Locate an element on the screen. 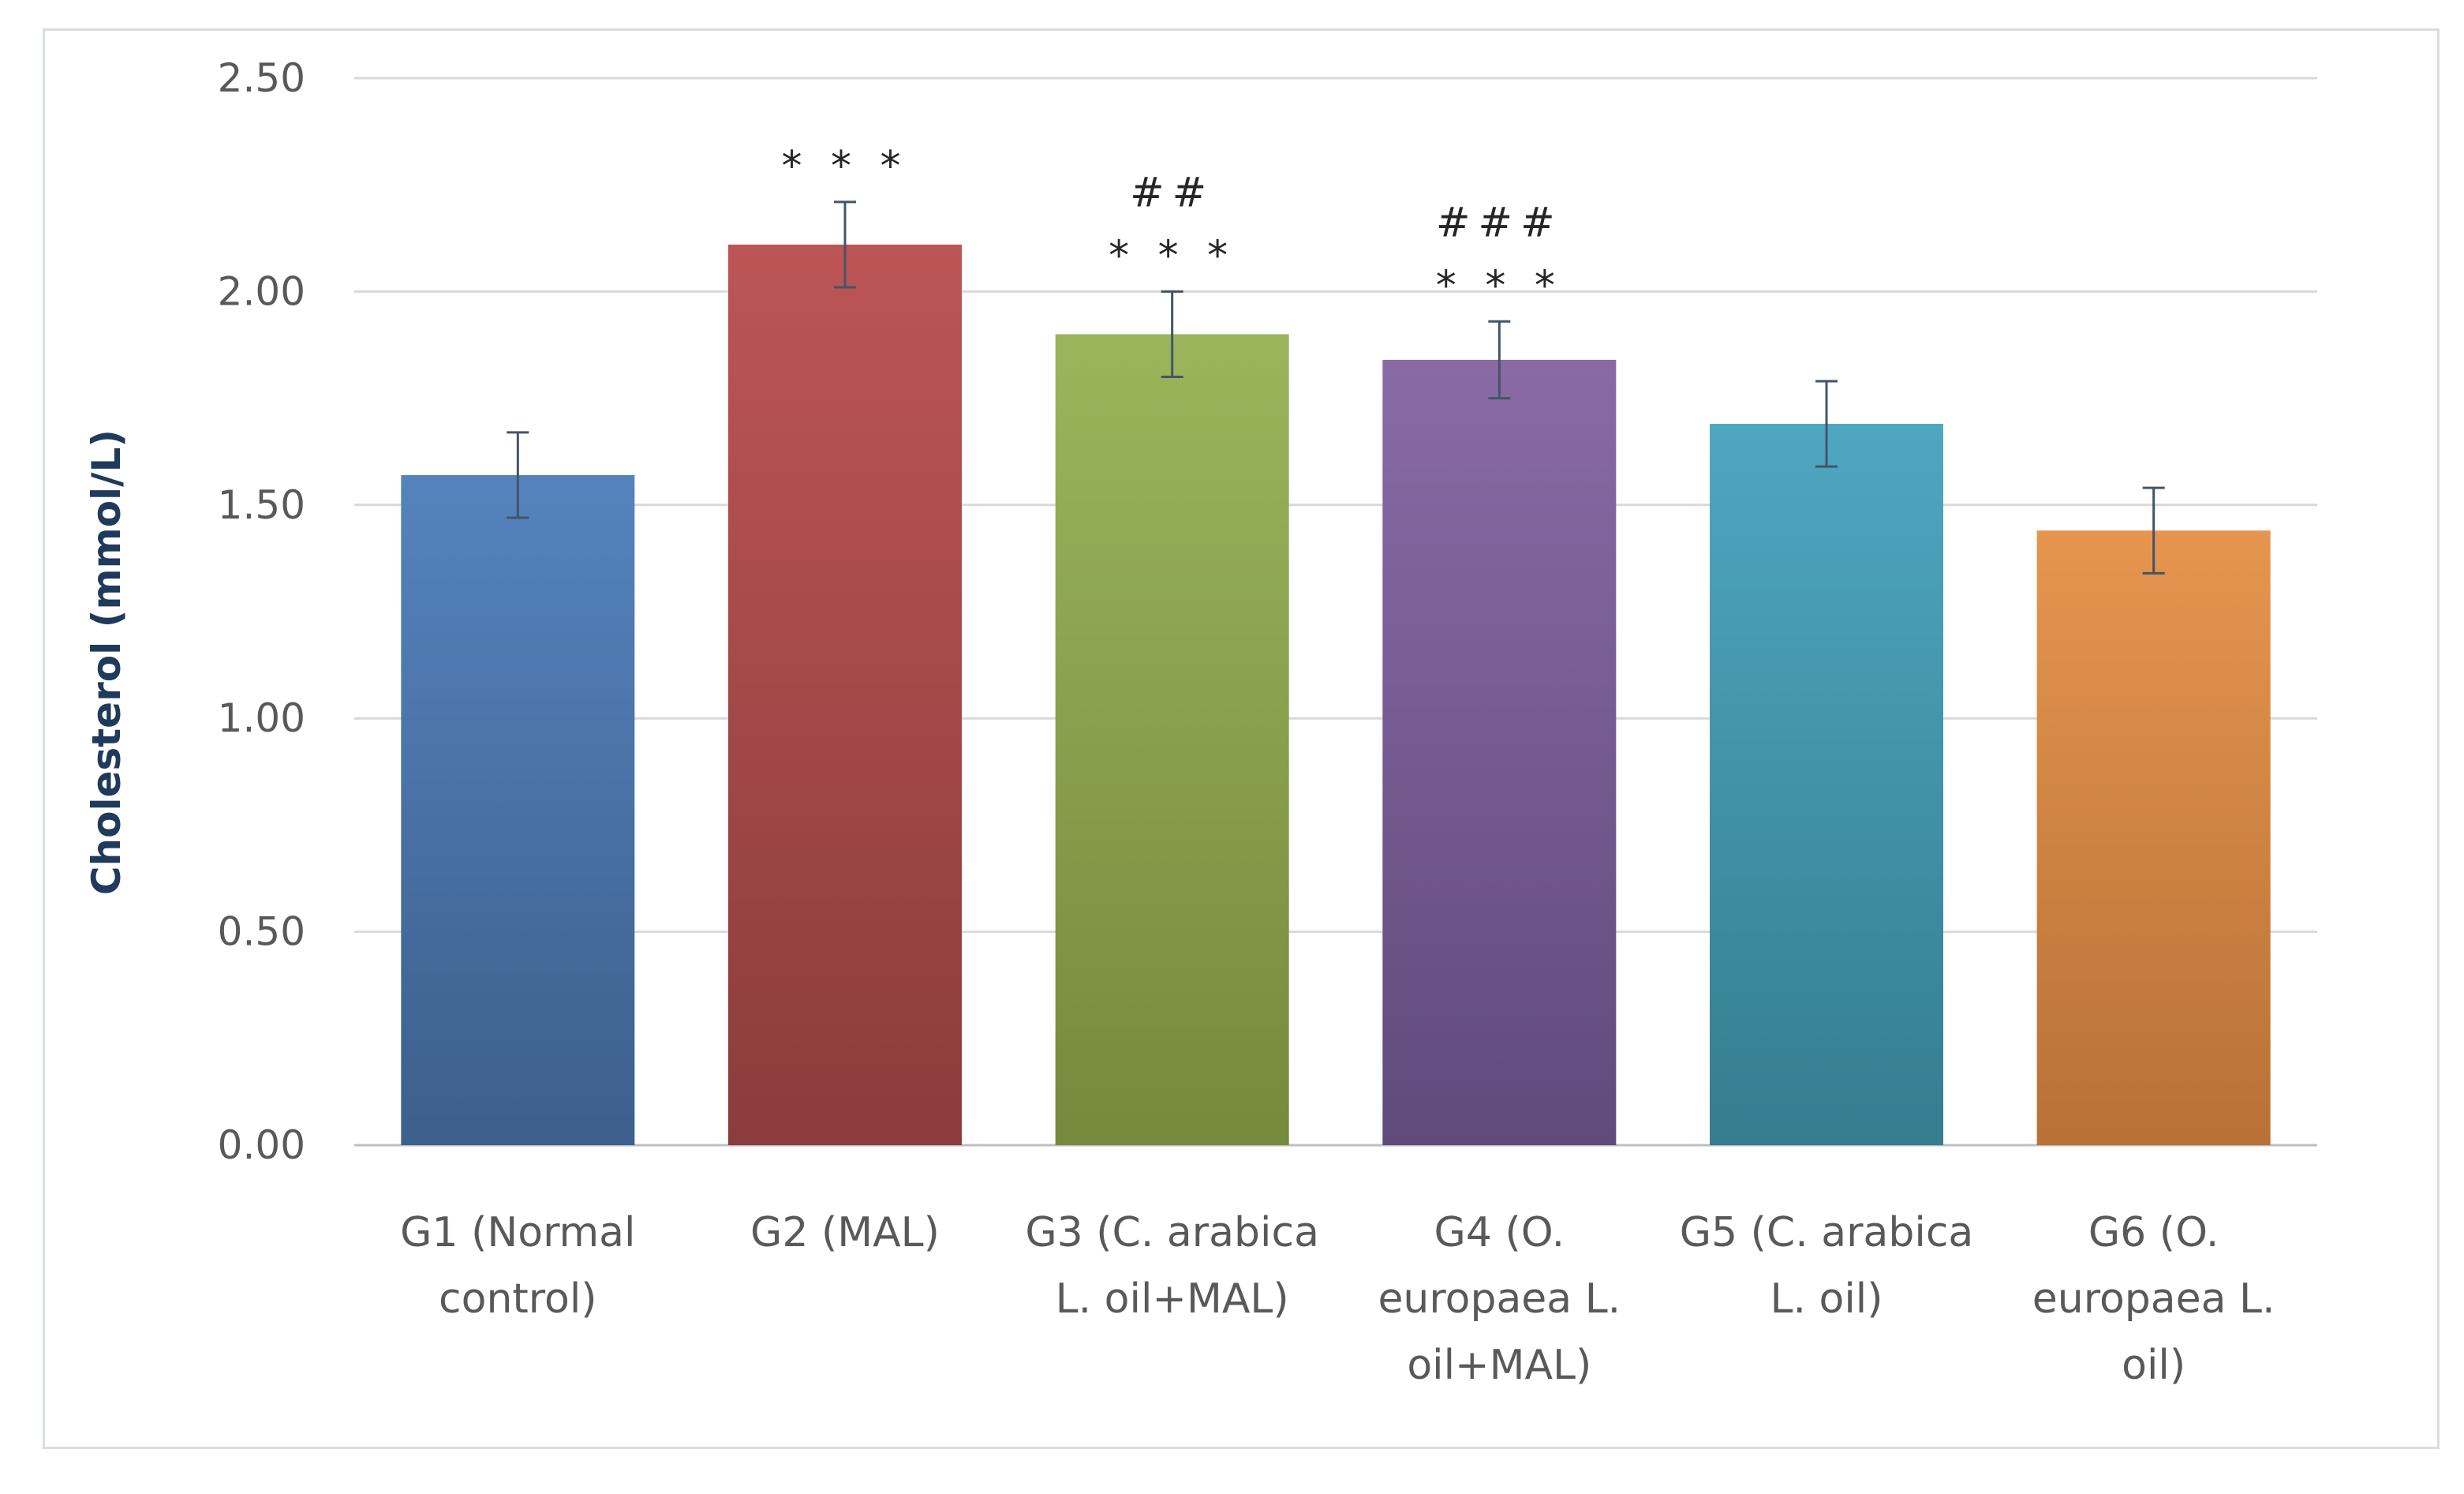 The width and height of the screenshot is (2464, 1494). x-category-label: G6 (O. is located at coordinates (2153, 1232).